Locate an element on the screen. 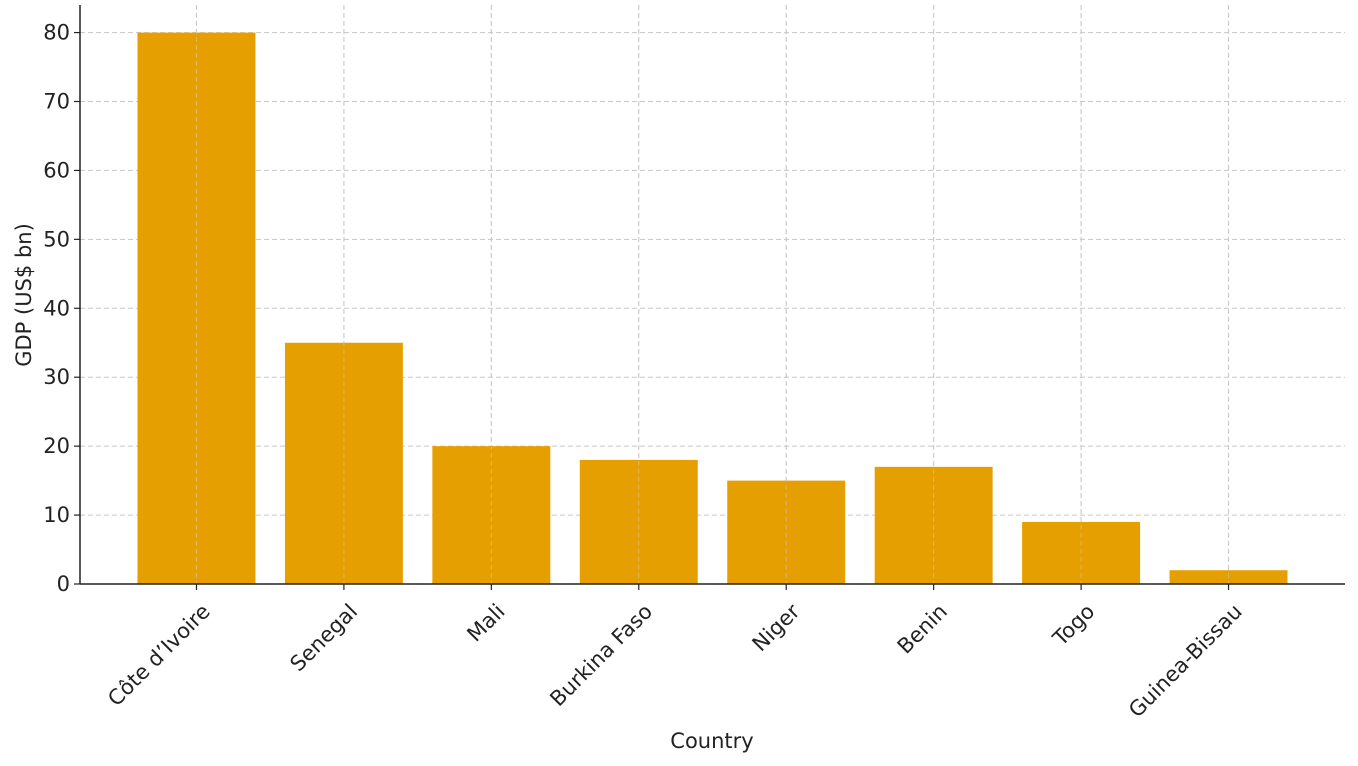 This screenshot has width=1358, height=766. y-tick-label: 80 is located at coordinates (56, 33).